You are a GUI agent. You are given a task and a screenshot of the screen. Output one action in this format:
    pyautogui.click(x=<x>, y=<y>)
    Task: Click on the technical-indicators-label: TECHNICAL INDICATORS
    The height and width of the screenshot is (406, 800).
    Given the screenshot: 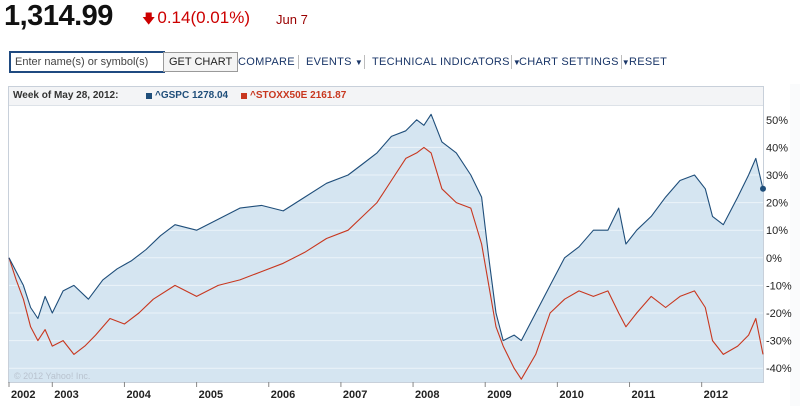 What is the action you would take?
    pyautogui.click(x=441, y=62)
    